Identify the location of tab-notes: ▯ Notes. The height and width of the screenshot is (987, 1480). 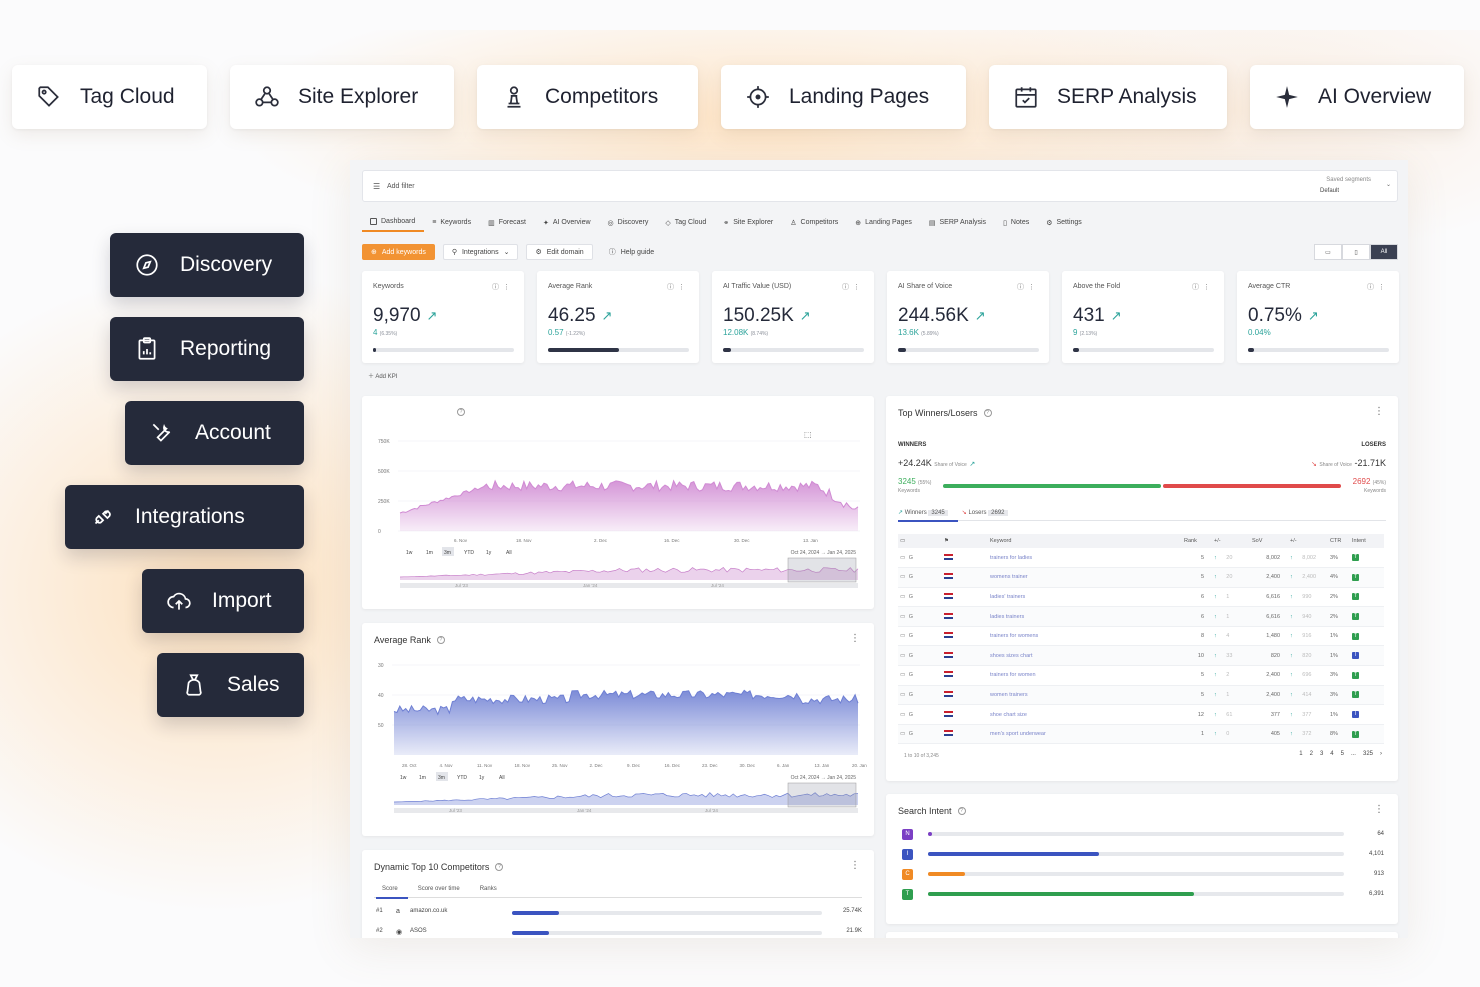
(1016, 224).